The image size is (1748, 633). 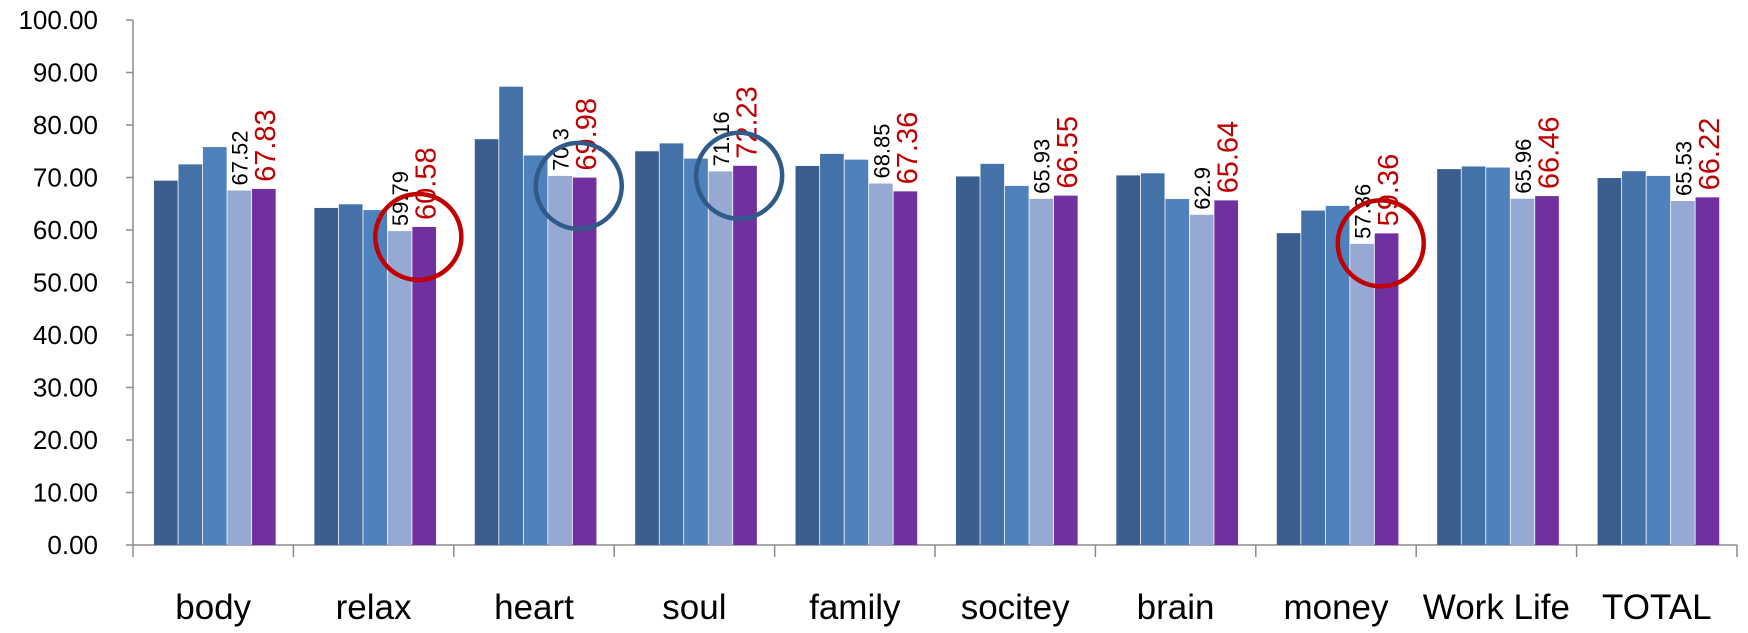 What do you see at coordinates (266, 145) in the screenshot?
I see `data-label-highlight: 67.83` at bounding box center [266, 145].